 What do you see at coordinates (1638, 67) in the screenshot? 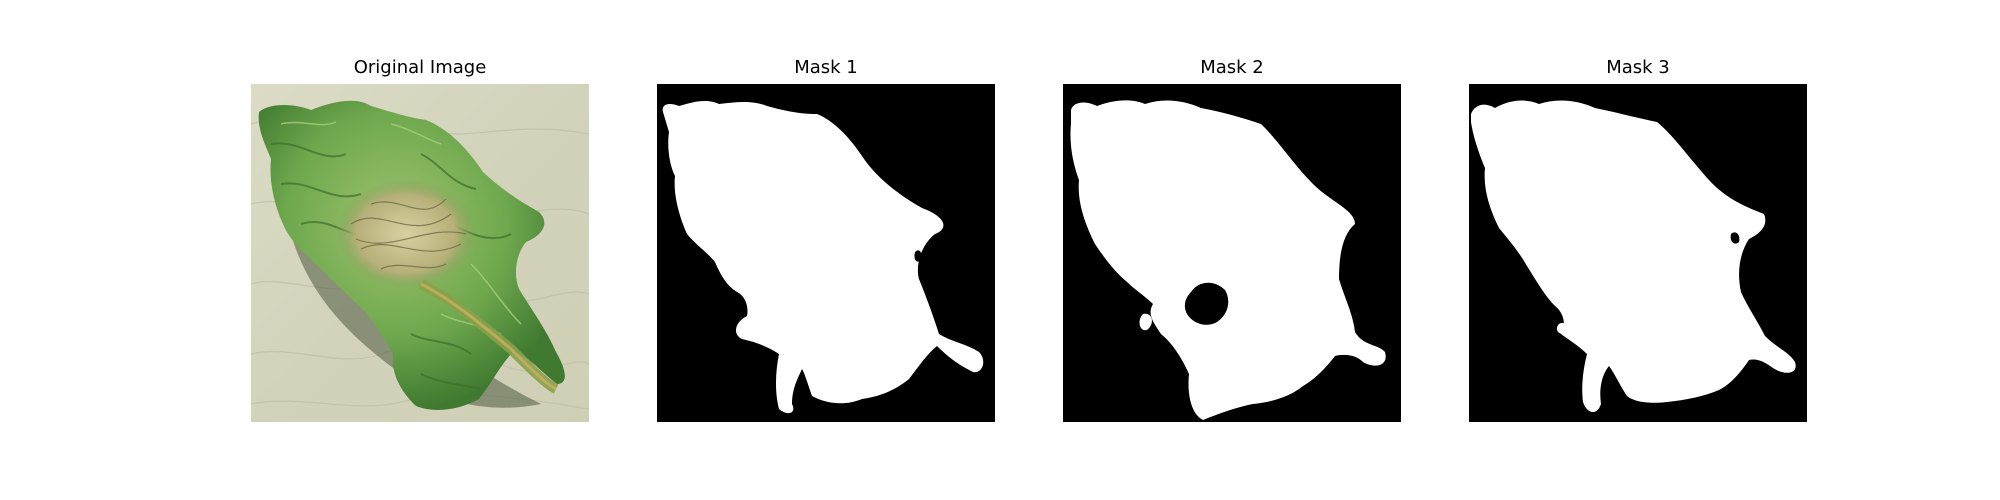
I see `panel-title: Mask 3` at bounding box center [1638, 67].